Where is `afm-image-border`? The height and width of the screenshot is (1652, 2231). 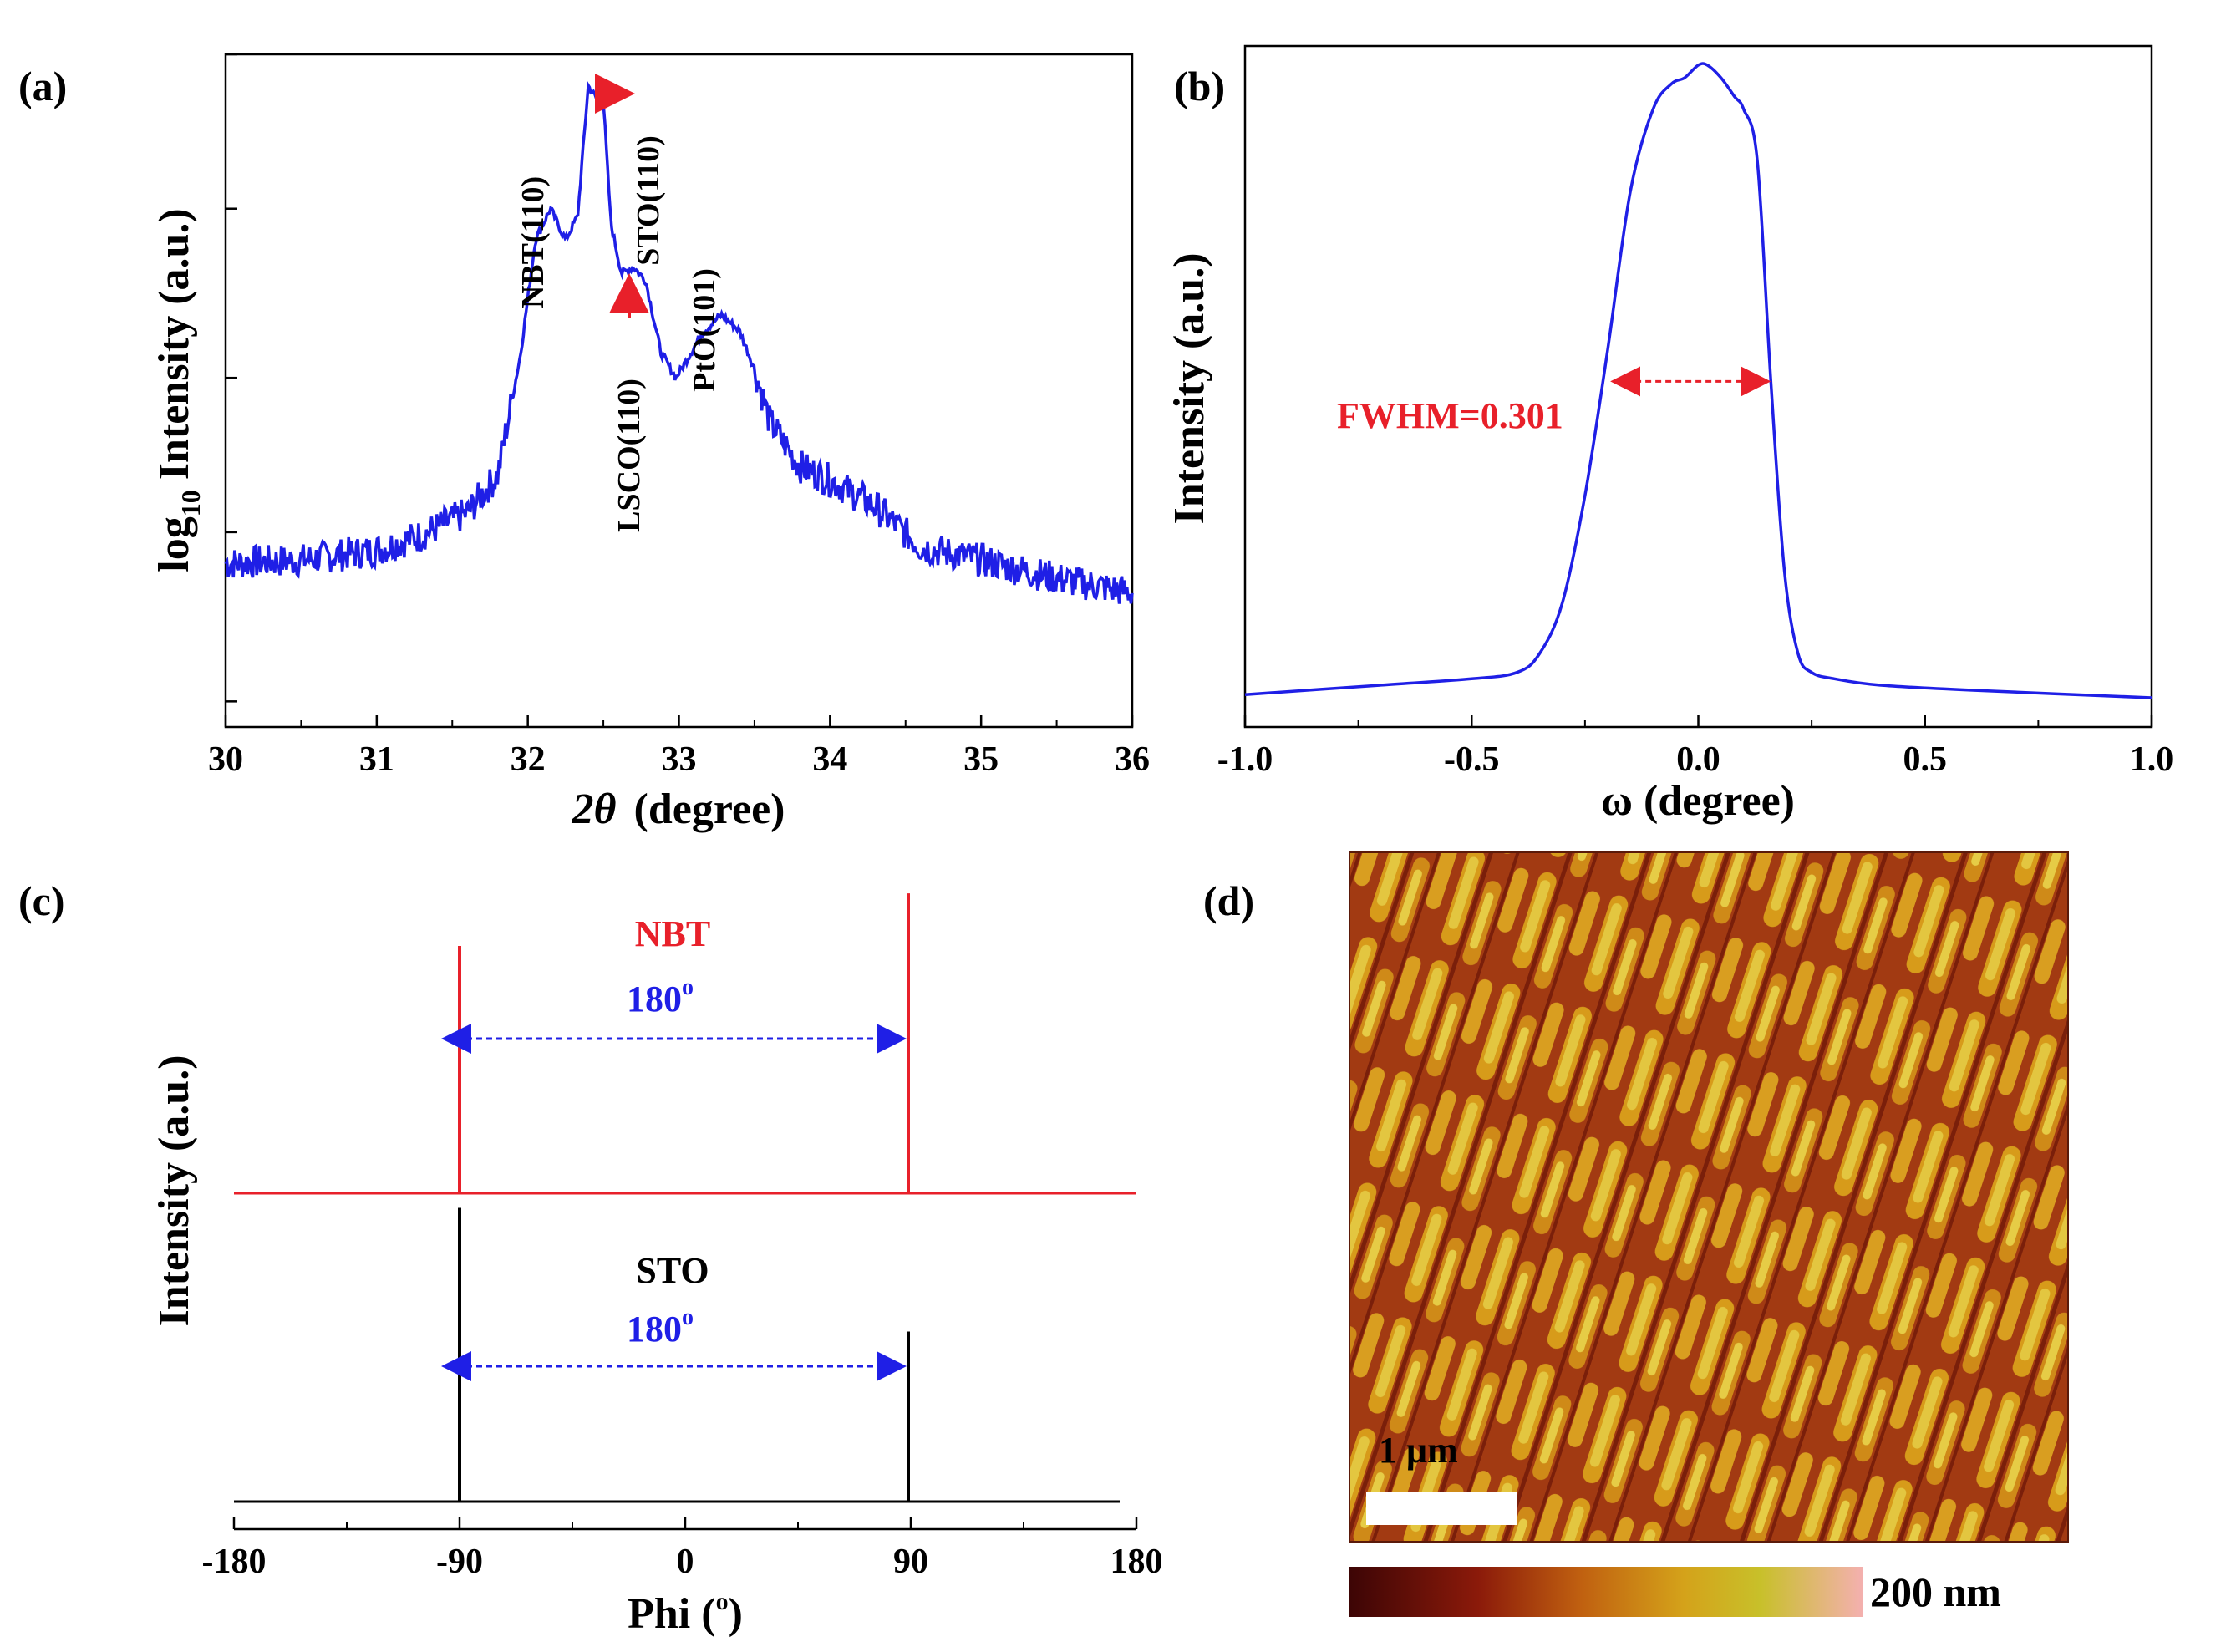 afm-image-border is located at coordinates (1709, 1197).